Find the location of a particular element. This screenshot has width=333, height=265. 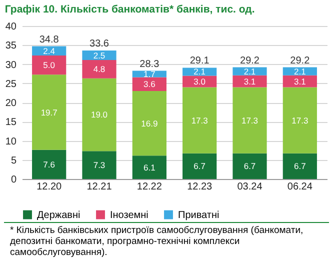

y-tick-label: 15 is located at coordinates (11, 122).